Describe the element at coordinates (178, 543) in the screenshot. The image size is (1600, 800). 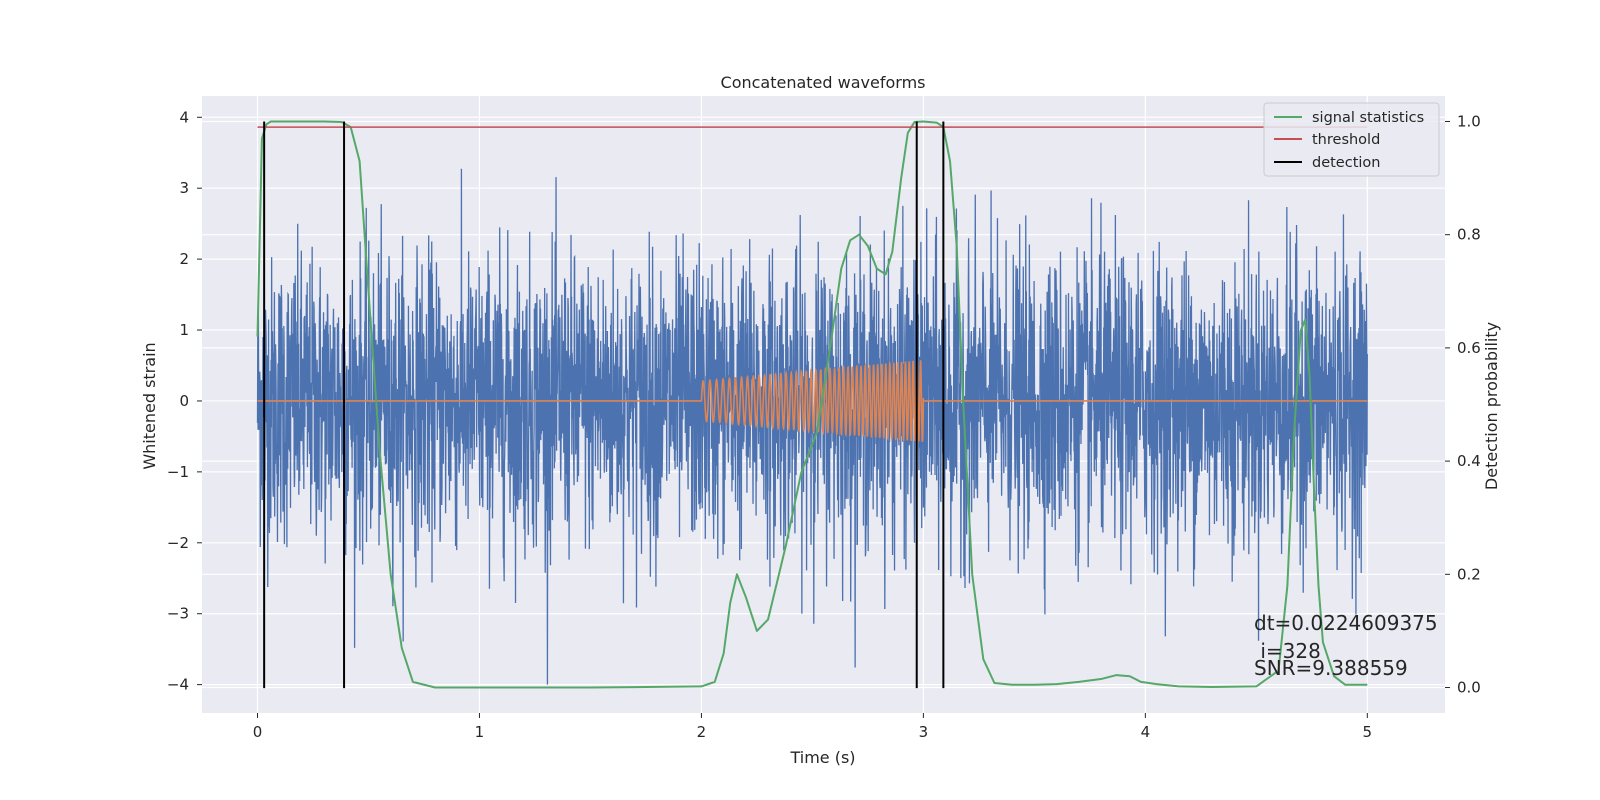
I see `y-tick-label: −2` at that location.